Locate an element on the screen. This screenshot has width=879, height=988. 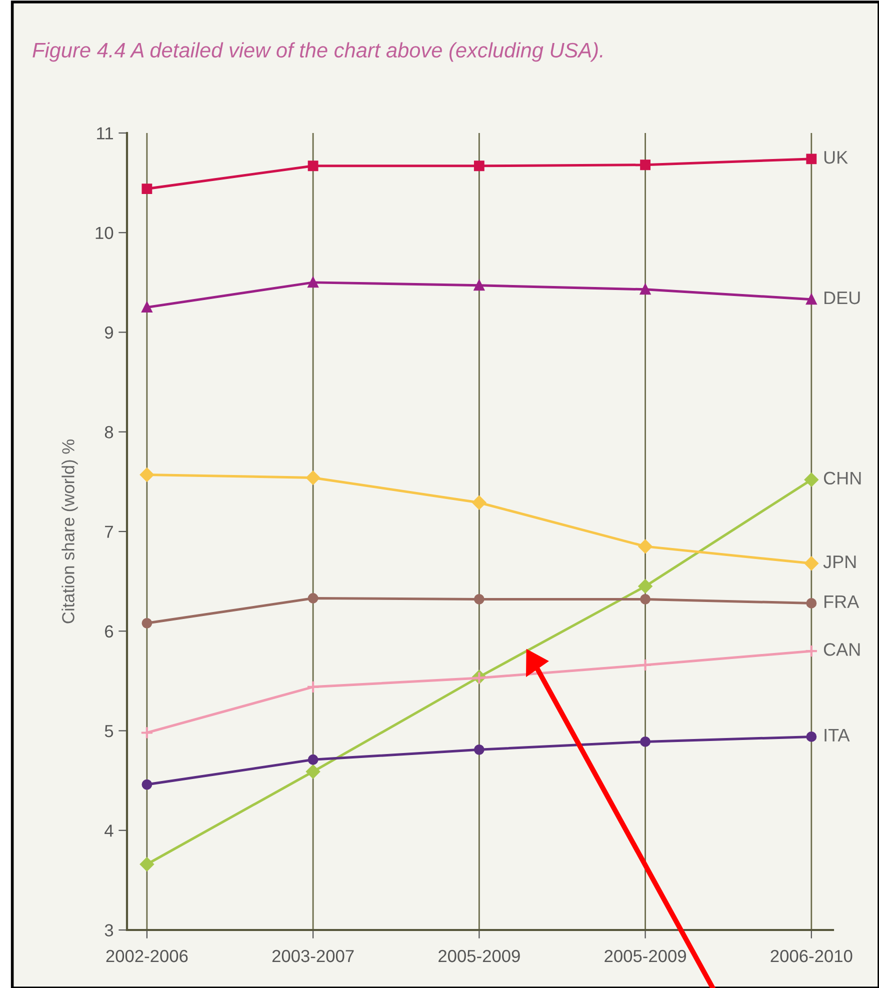
y-tick-label: 6 is located at coordinates (109, 631).